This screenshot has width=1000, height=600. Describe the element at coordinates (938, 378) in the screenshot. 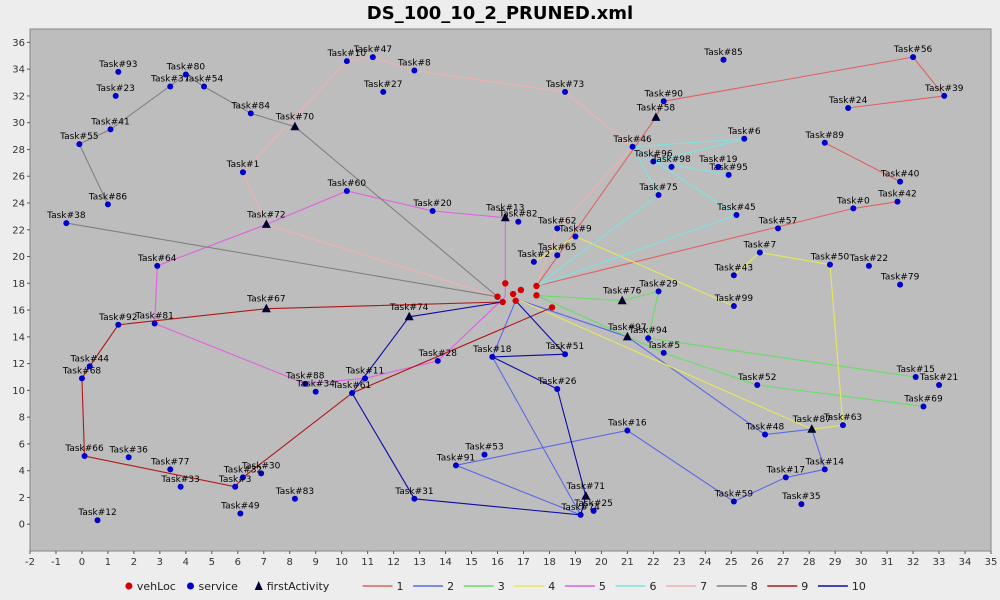

I see `service-point-label: Task#21` at that location.